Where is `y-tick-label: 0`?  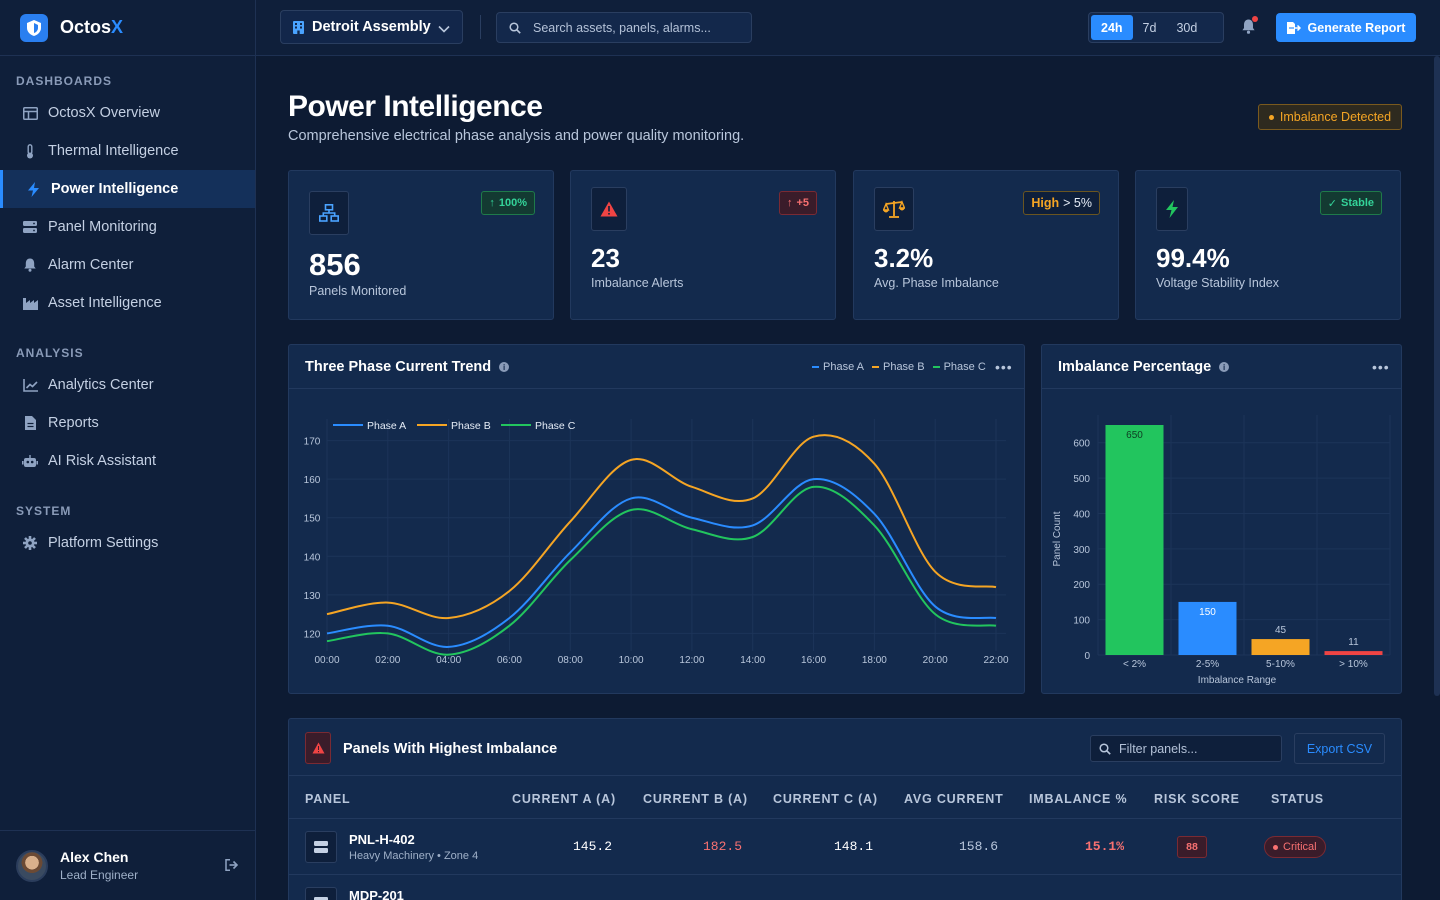
y-tick-label: 0 is located at coordinates (1087, 656).